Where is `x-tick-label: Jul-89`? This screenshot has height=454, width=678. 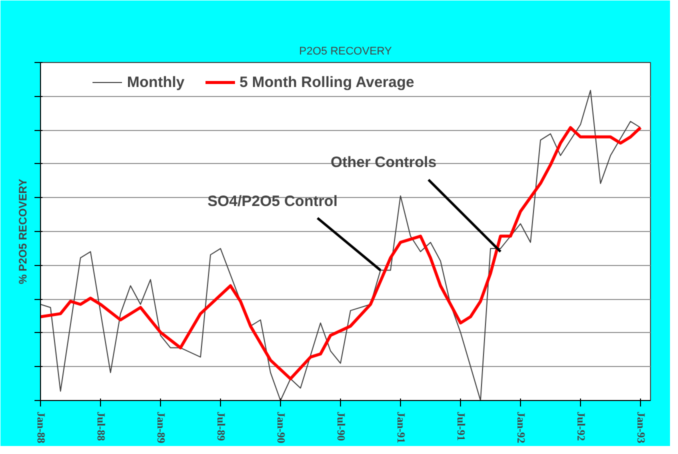
x-tick-label: Jul-89 is located at coordinates (220, 427).